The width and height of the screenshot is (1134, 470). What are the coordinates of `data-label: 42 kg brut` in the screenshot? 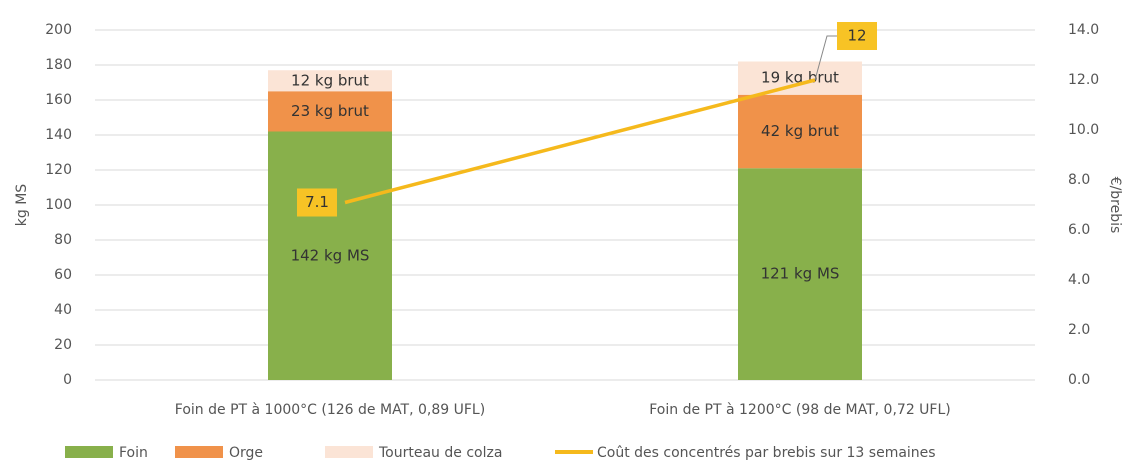 It's located at (800, 131).